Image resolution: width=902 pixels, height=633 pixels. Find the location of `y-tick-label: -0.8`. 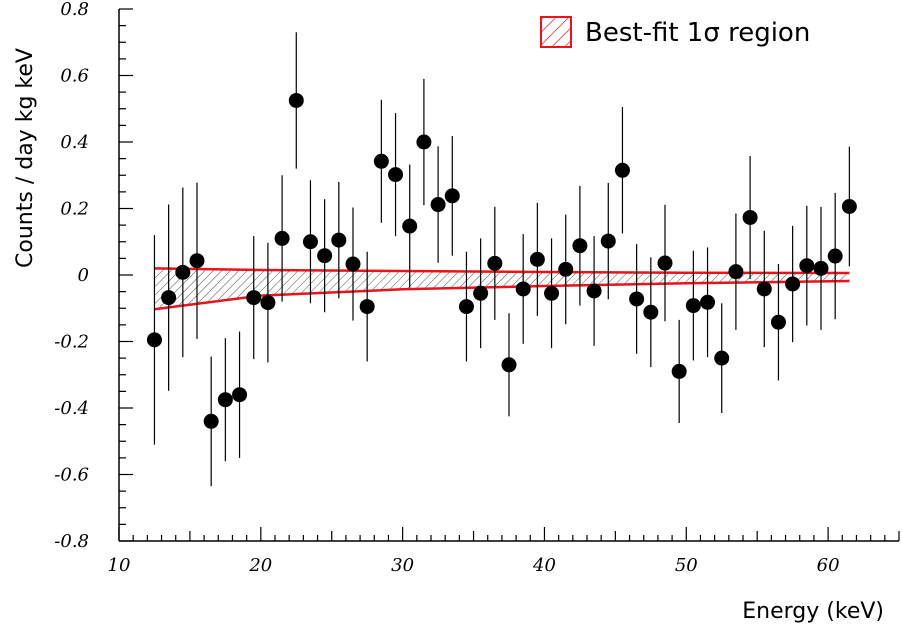

y-tick-label: -0.8 is located at coordinates (71, 541).